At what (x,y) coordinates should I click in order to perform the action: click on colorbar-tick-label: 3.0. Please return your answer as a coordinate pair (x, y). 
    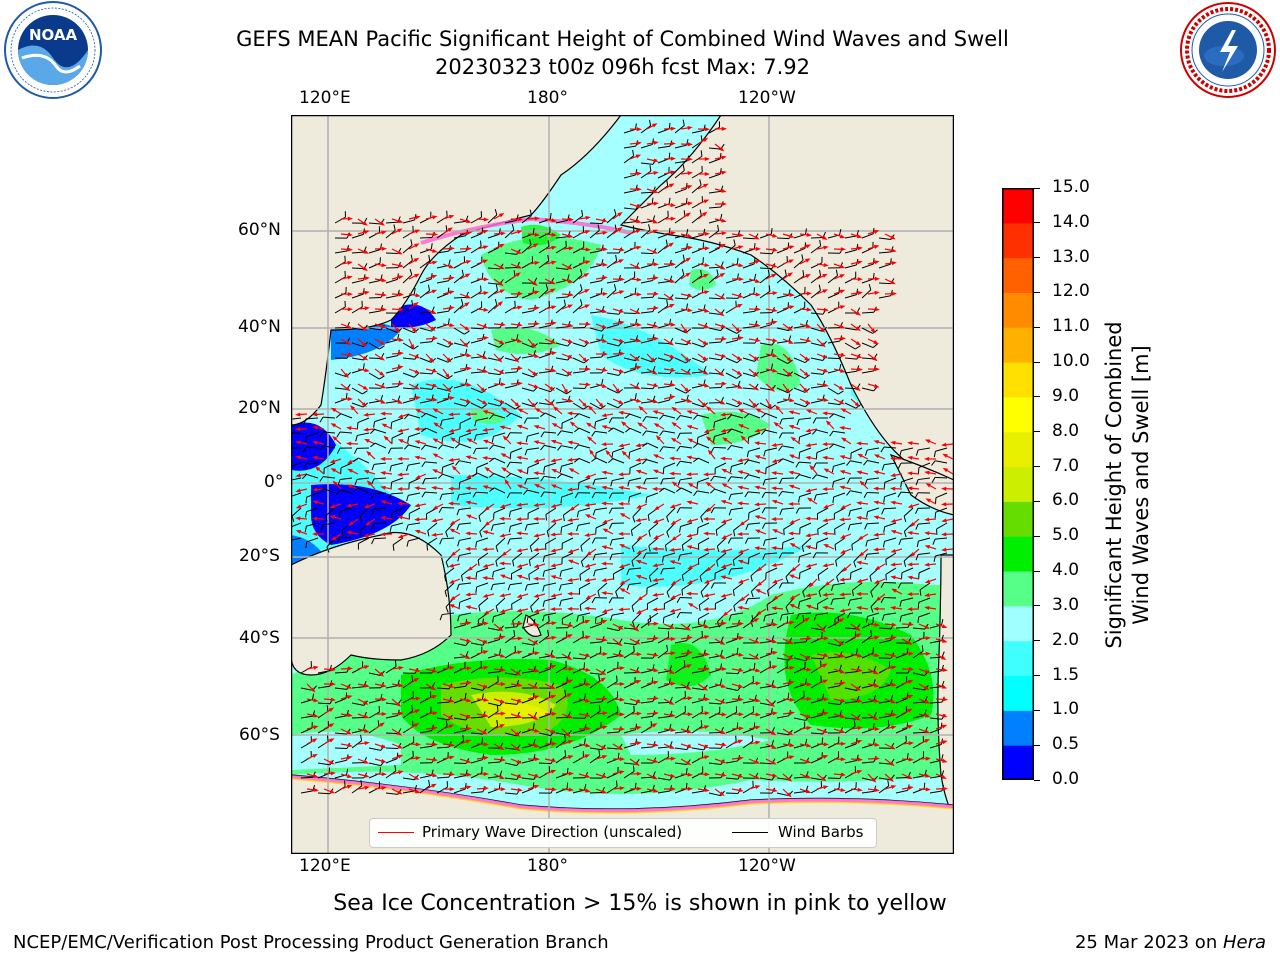
    Looking at the image, I should click on (1066, 604).